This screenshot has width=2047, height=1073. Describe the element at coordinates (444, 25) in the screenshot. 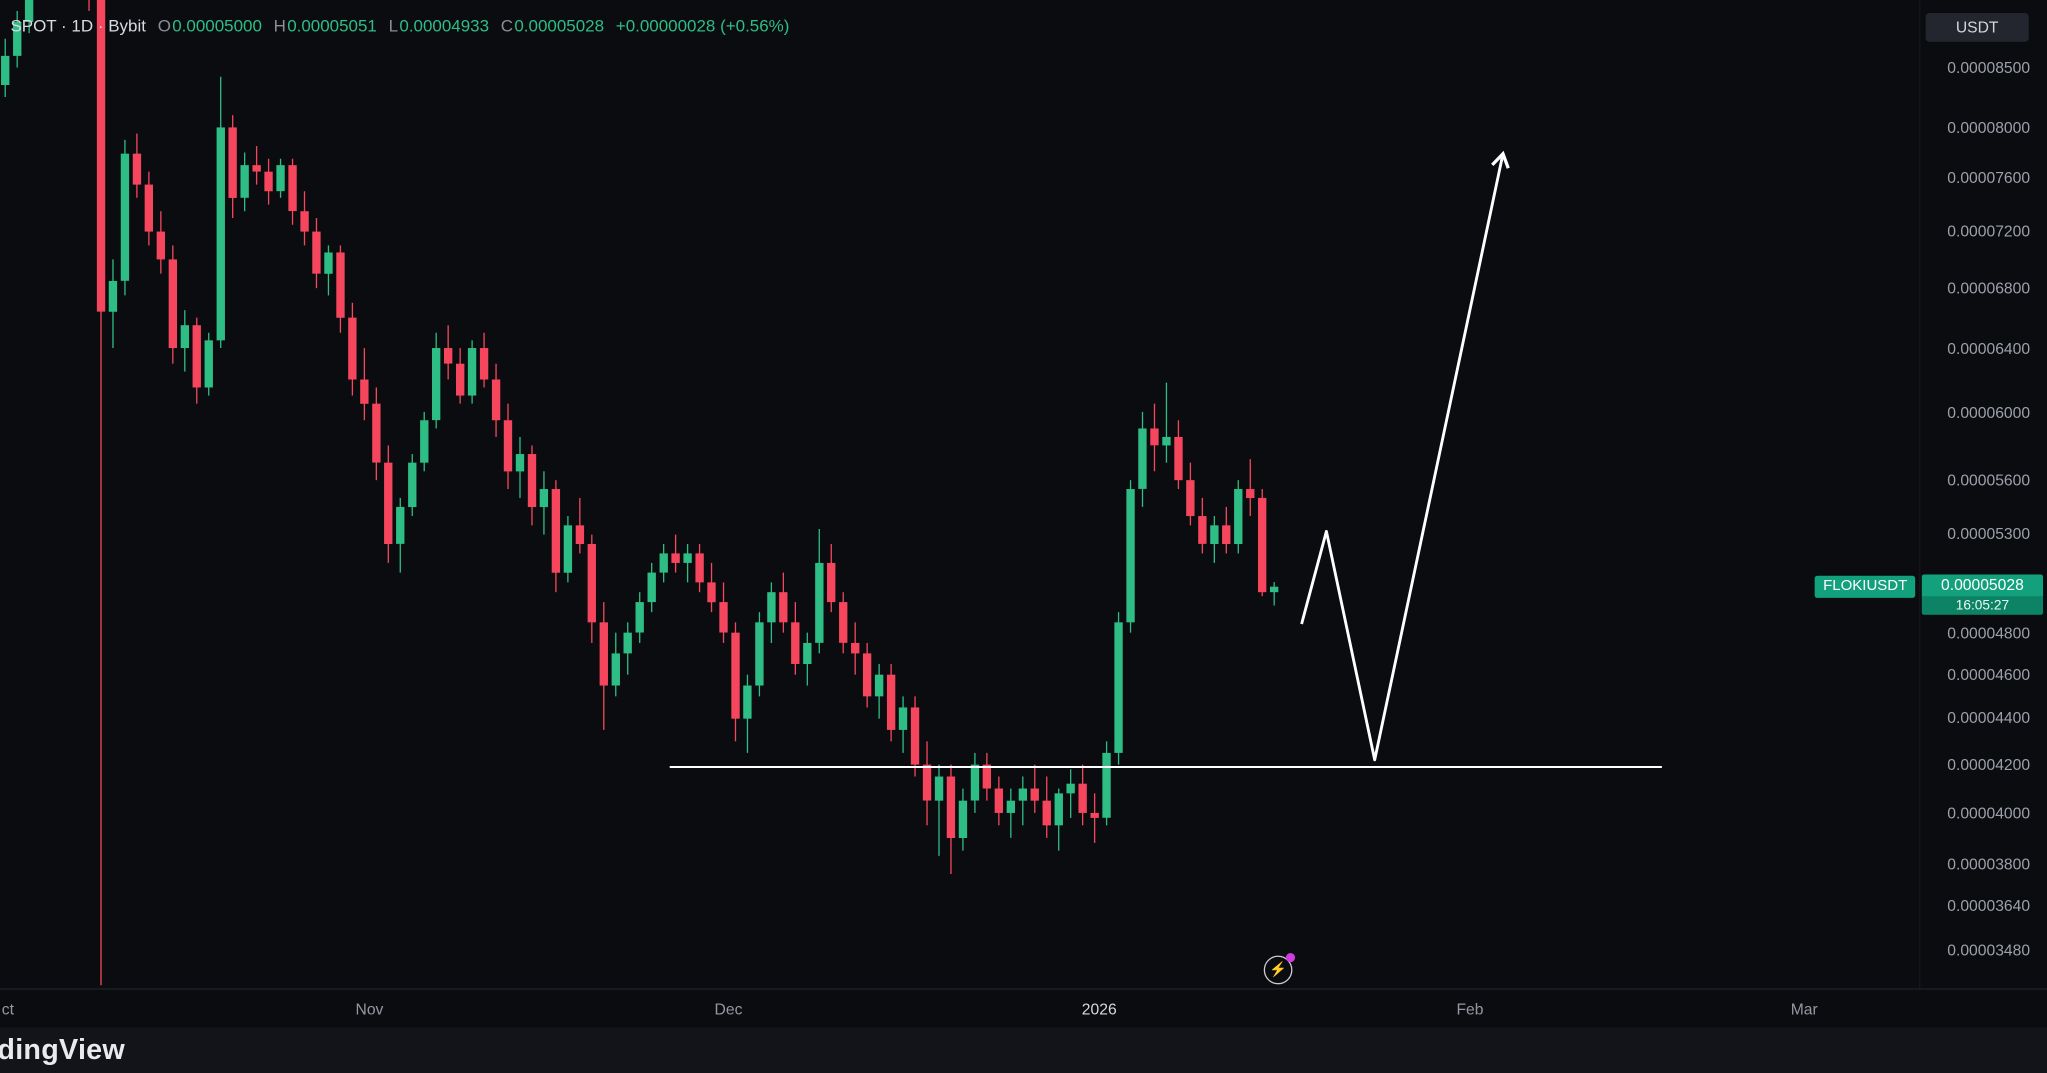

I see `low-value: 0.00004933` at that location.